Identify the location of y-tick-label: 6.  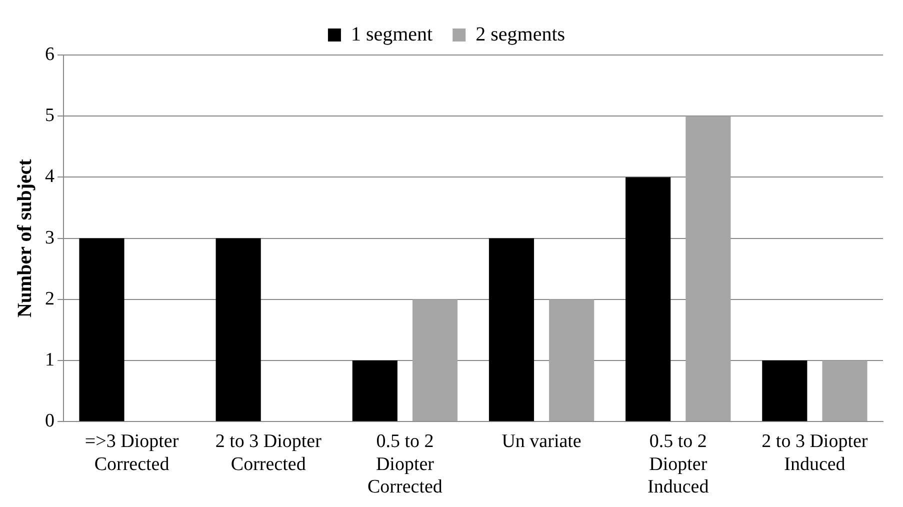
(49, 54).